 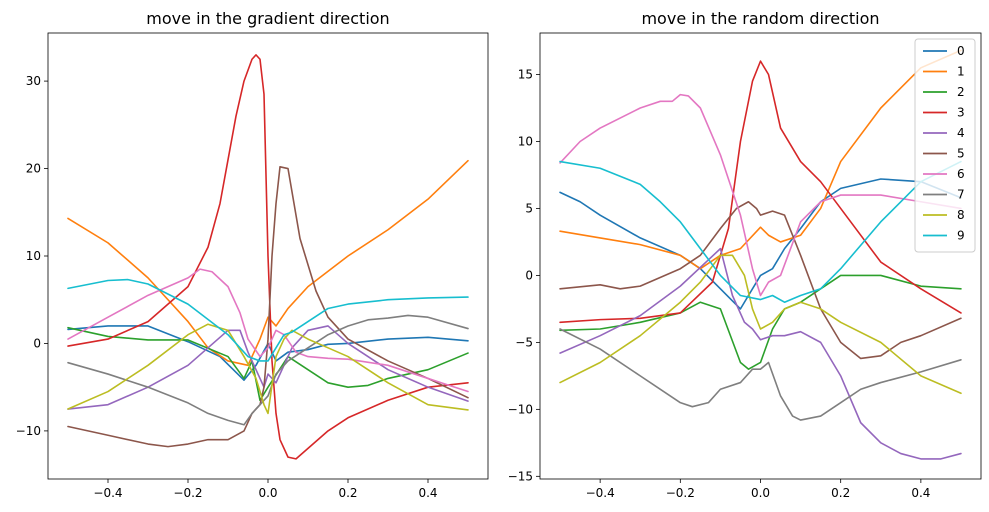 I want to click on right-y-tick-label: −5, so click(x=524, y=342).